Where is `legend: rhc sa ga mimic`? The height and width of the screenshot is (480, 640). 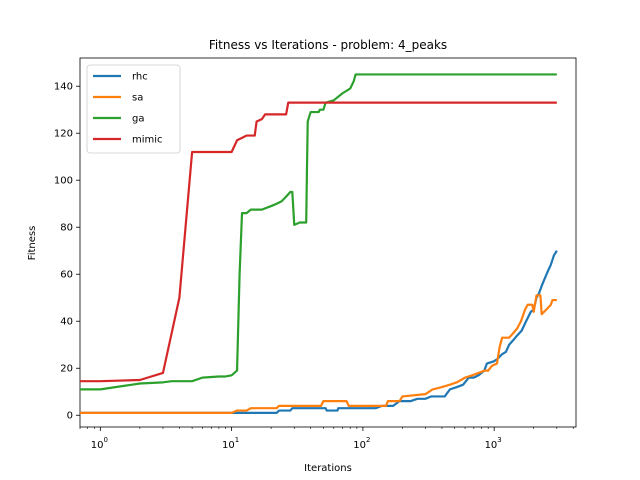
legend: rhc sa ga mimic is located at coordinates (133, 109).